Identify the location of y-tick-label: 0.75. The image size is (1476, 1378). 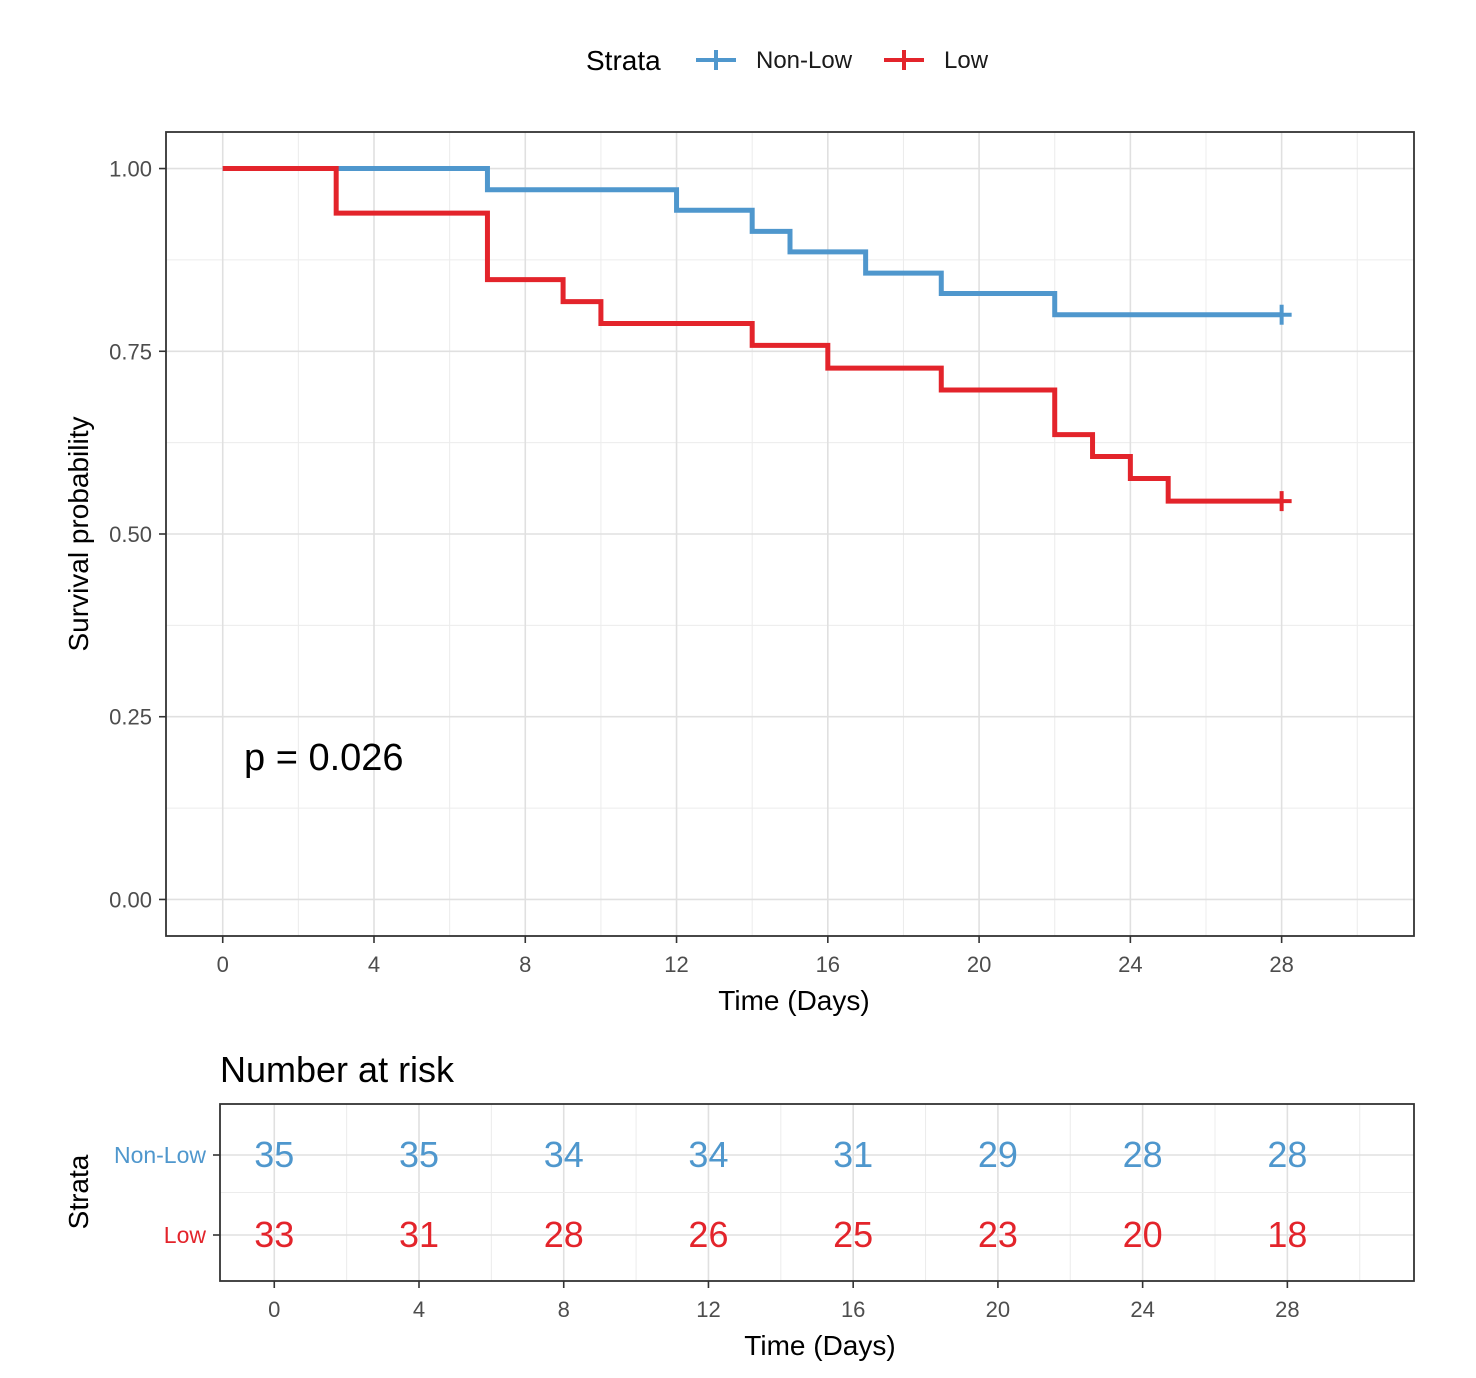
(130, 351).